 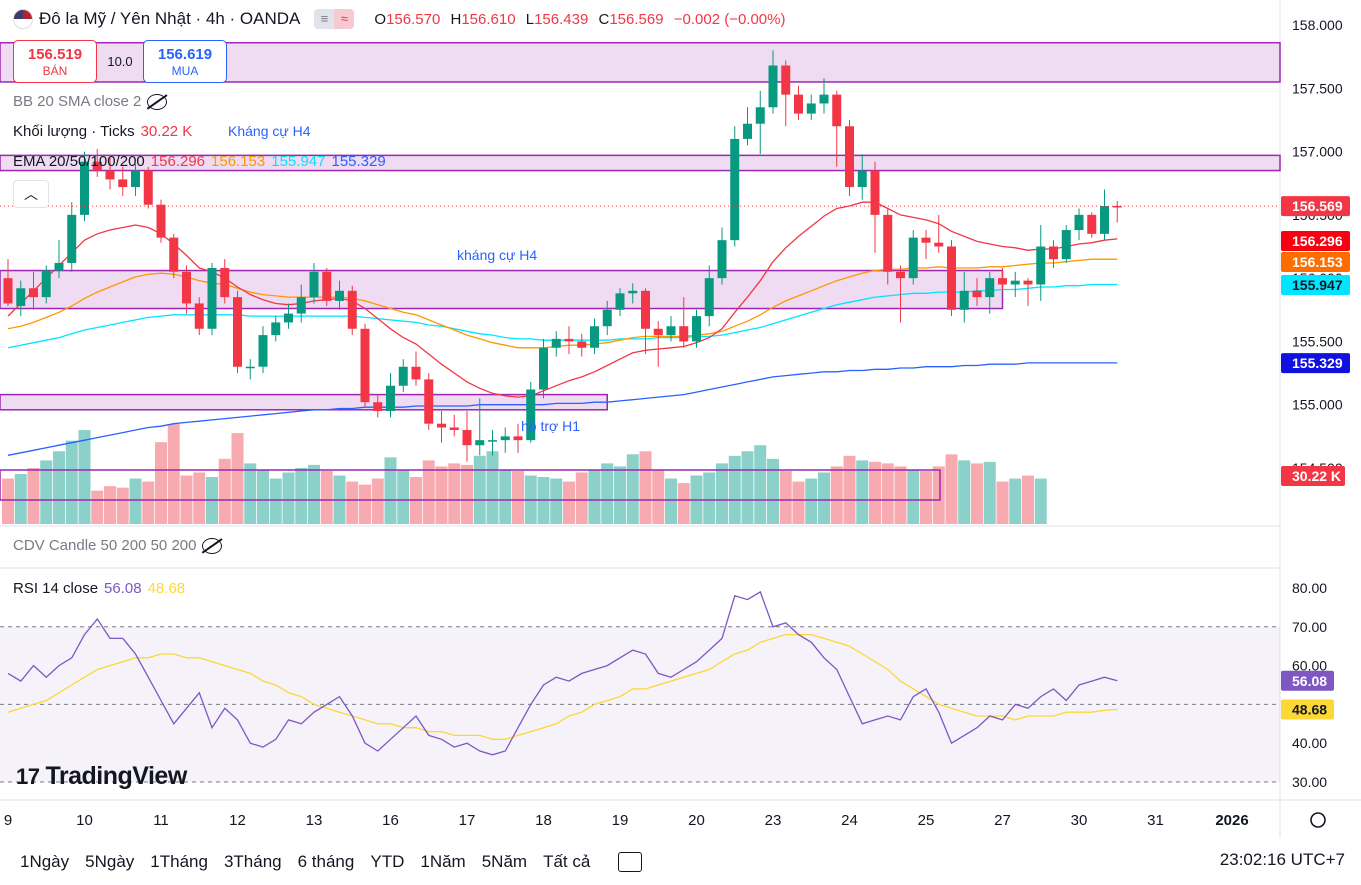 I want to click on wave-icon: ≈, so click(x=344, y=19).